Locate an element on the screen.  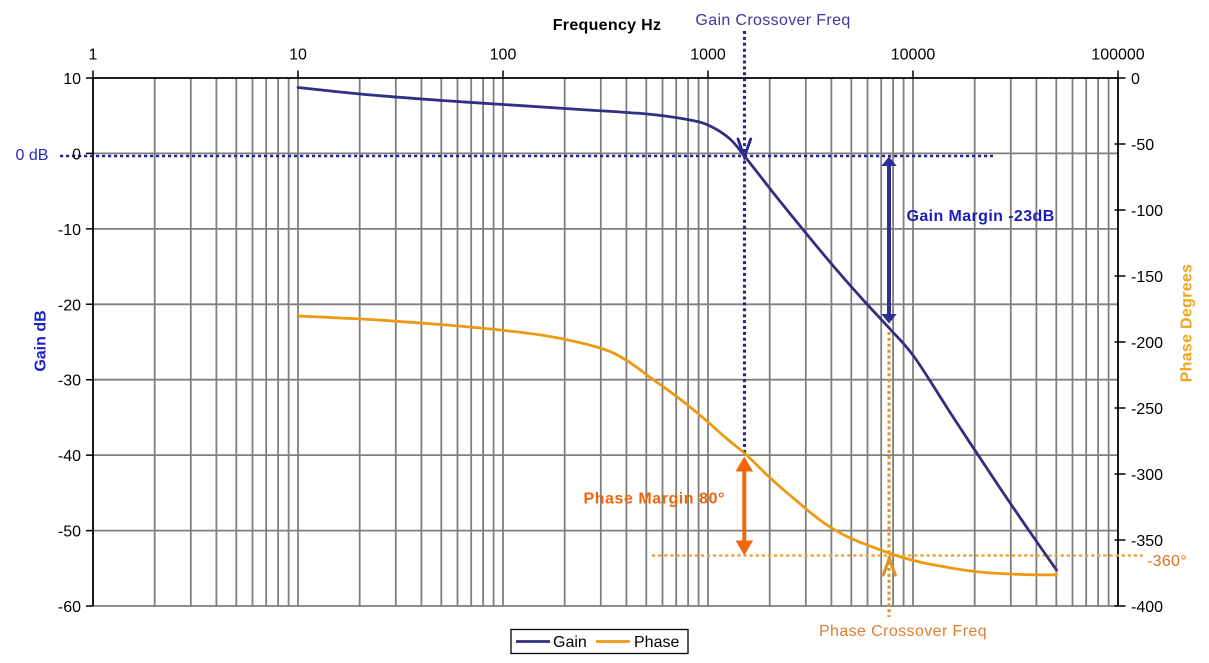
svg-text: -60 is located at coordinates (69, 607).